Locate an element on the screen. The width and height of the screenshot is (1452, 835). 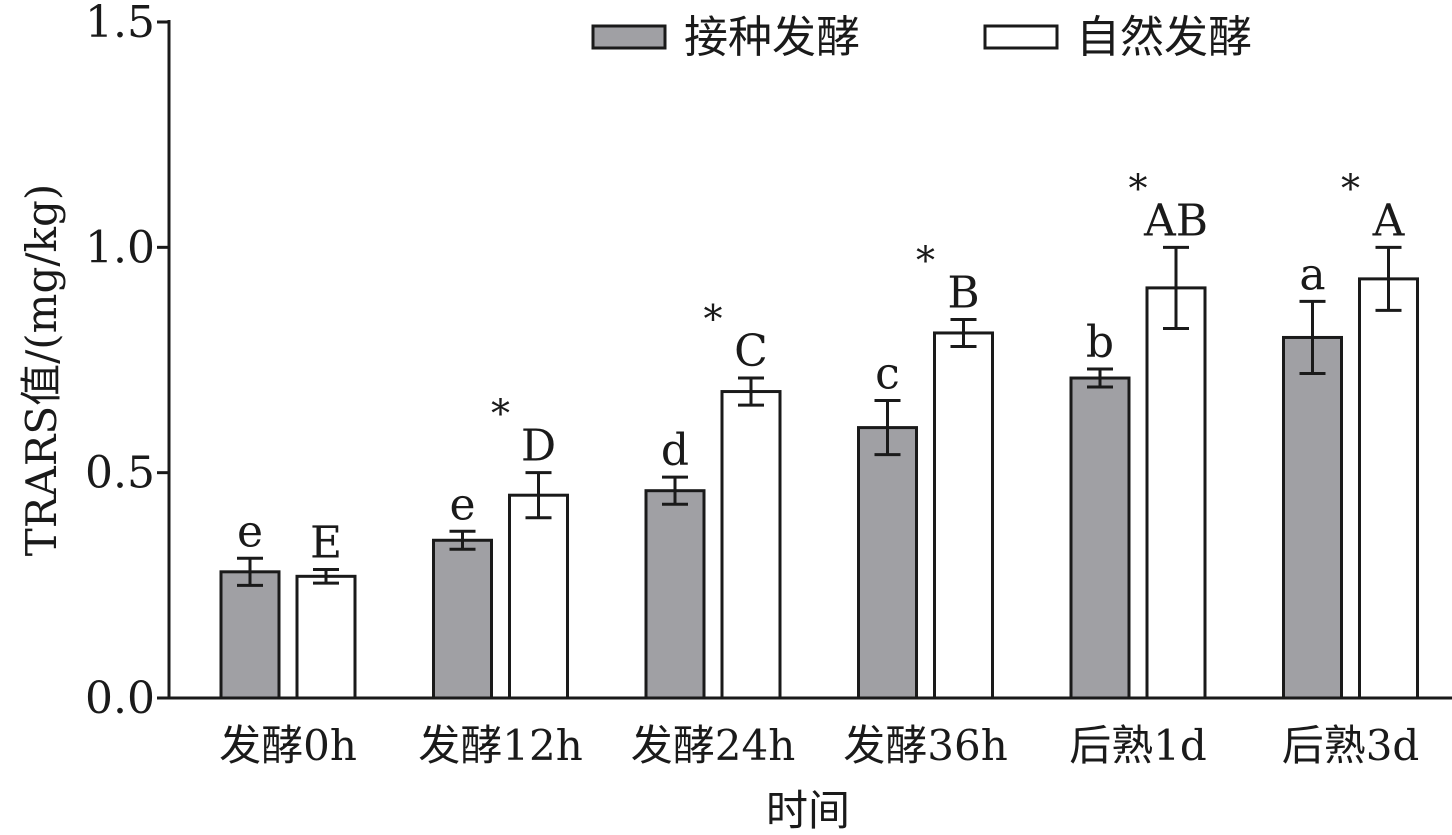
legend: 接种发酵 自然发酵 is located at coordinates (921, 37).